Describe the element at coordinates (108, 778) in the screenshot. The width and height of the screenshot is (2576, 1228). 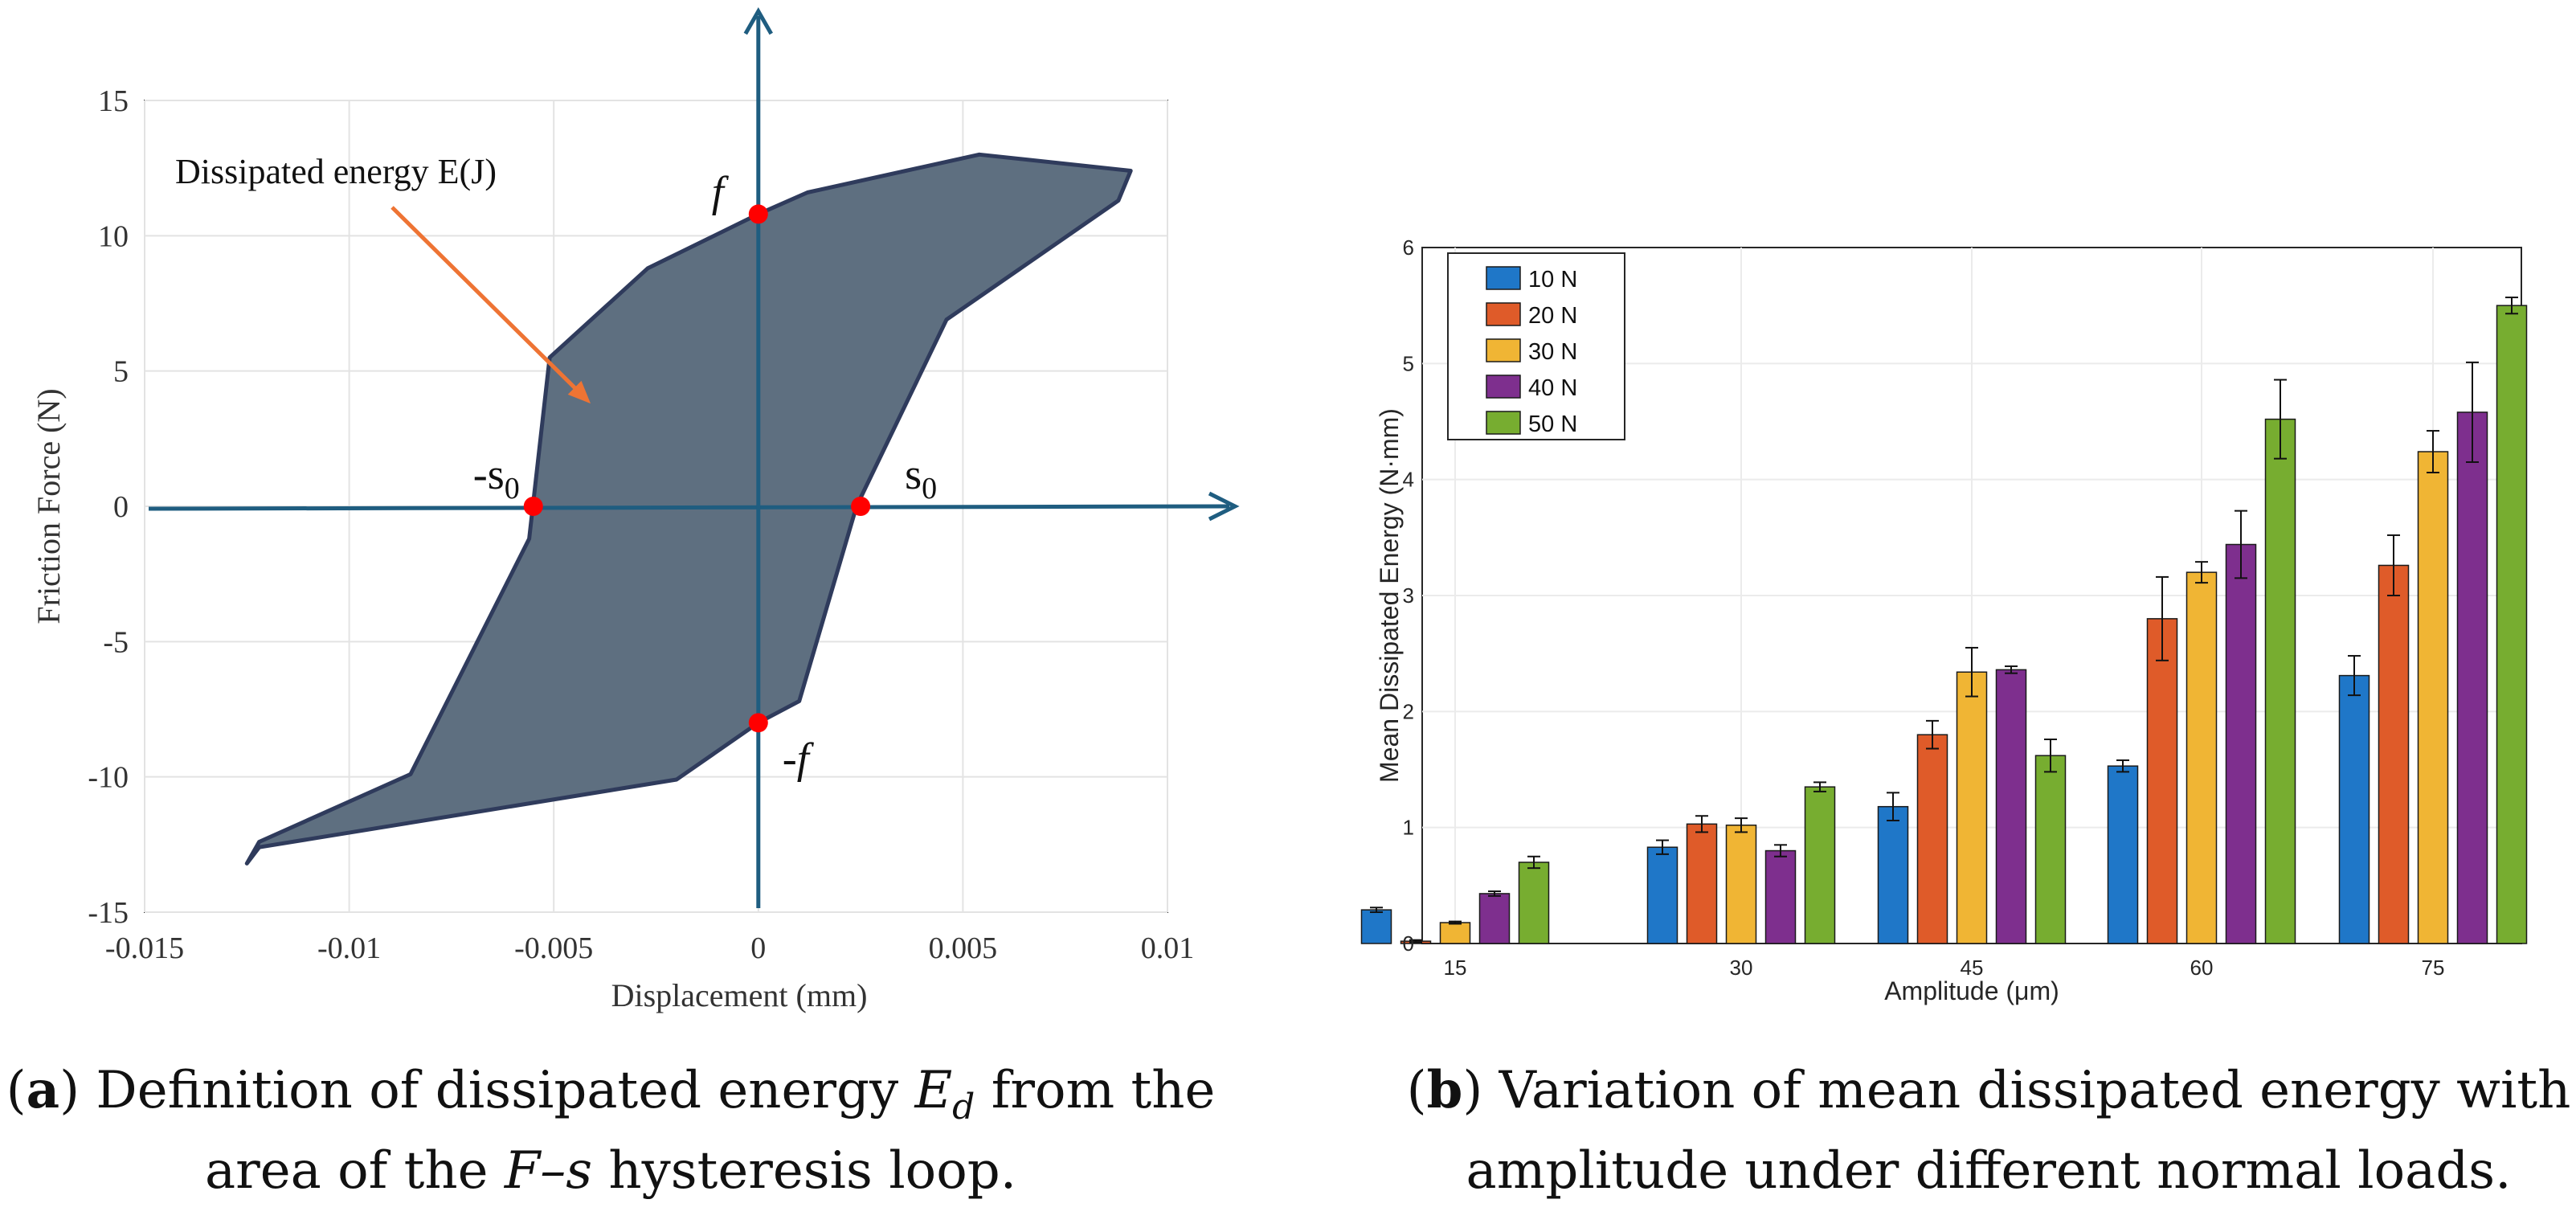
I see `a-y-tick-label: -10` at that location.